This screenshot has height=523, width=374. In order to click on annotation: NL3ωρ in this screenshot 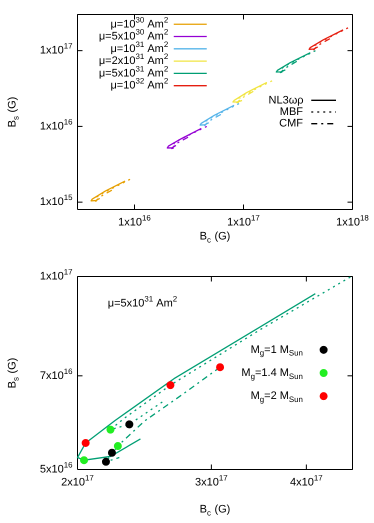, I will do `click(286, 100)`.